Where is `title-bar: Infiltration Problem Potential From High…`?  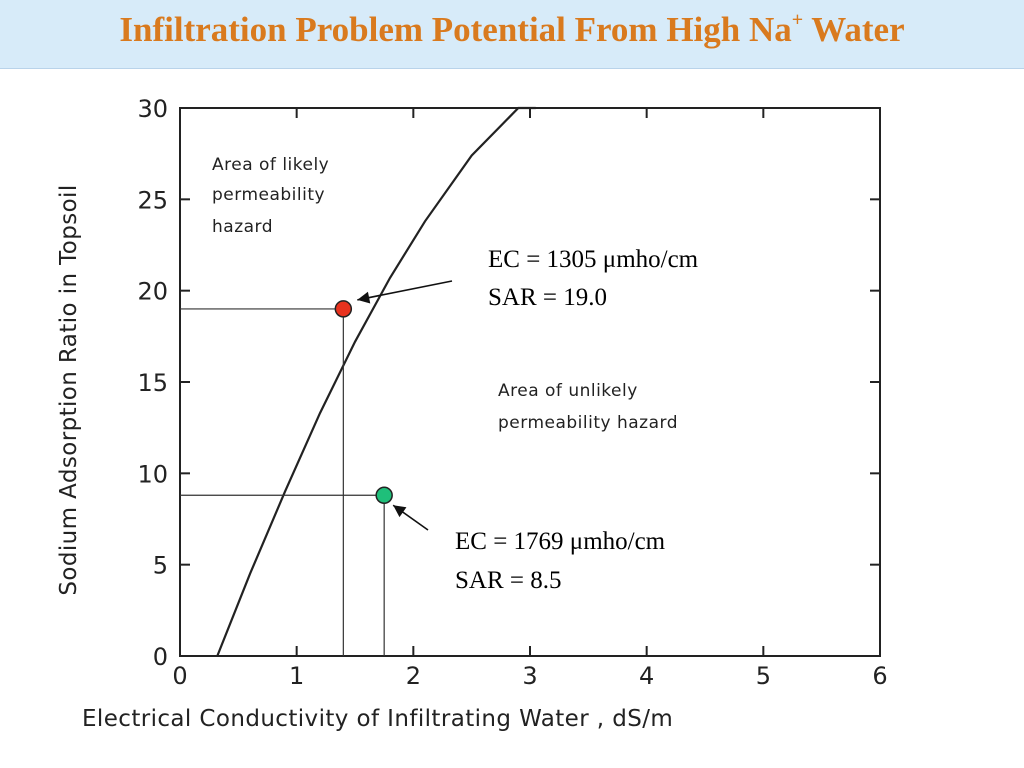
title-bar: Infiltration Problem Potential From High… is located at coordinates (512, 34).